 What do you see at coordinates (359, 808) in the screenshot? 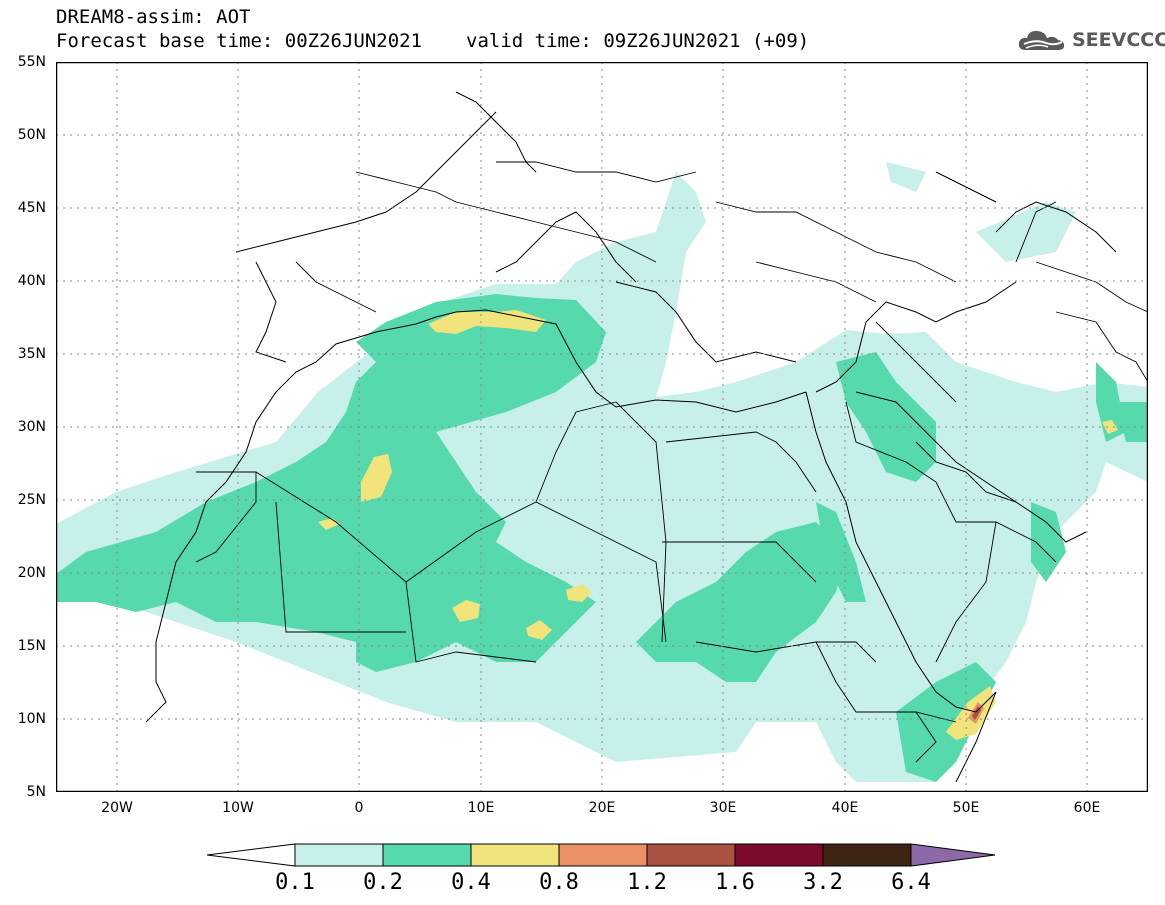
I see `lon-label: 0` at bounding box center [359, 808].